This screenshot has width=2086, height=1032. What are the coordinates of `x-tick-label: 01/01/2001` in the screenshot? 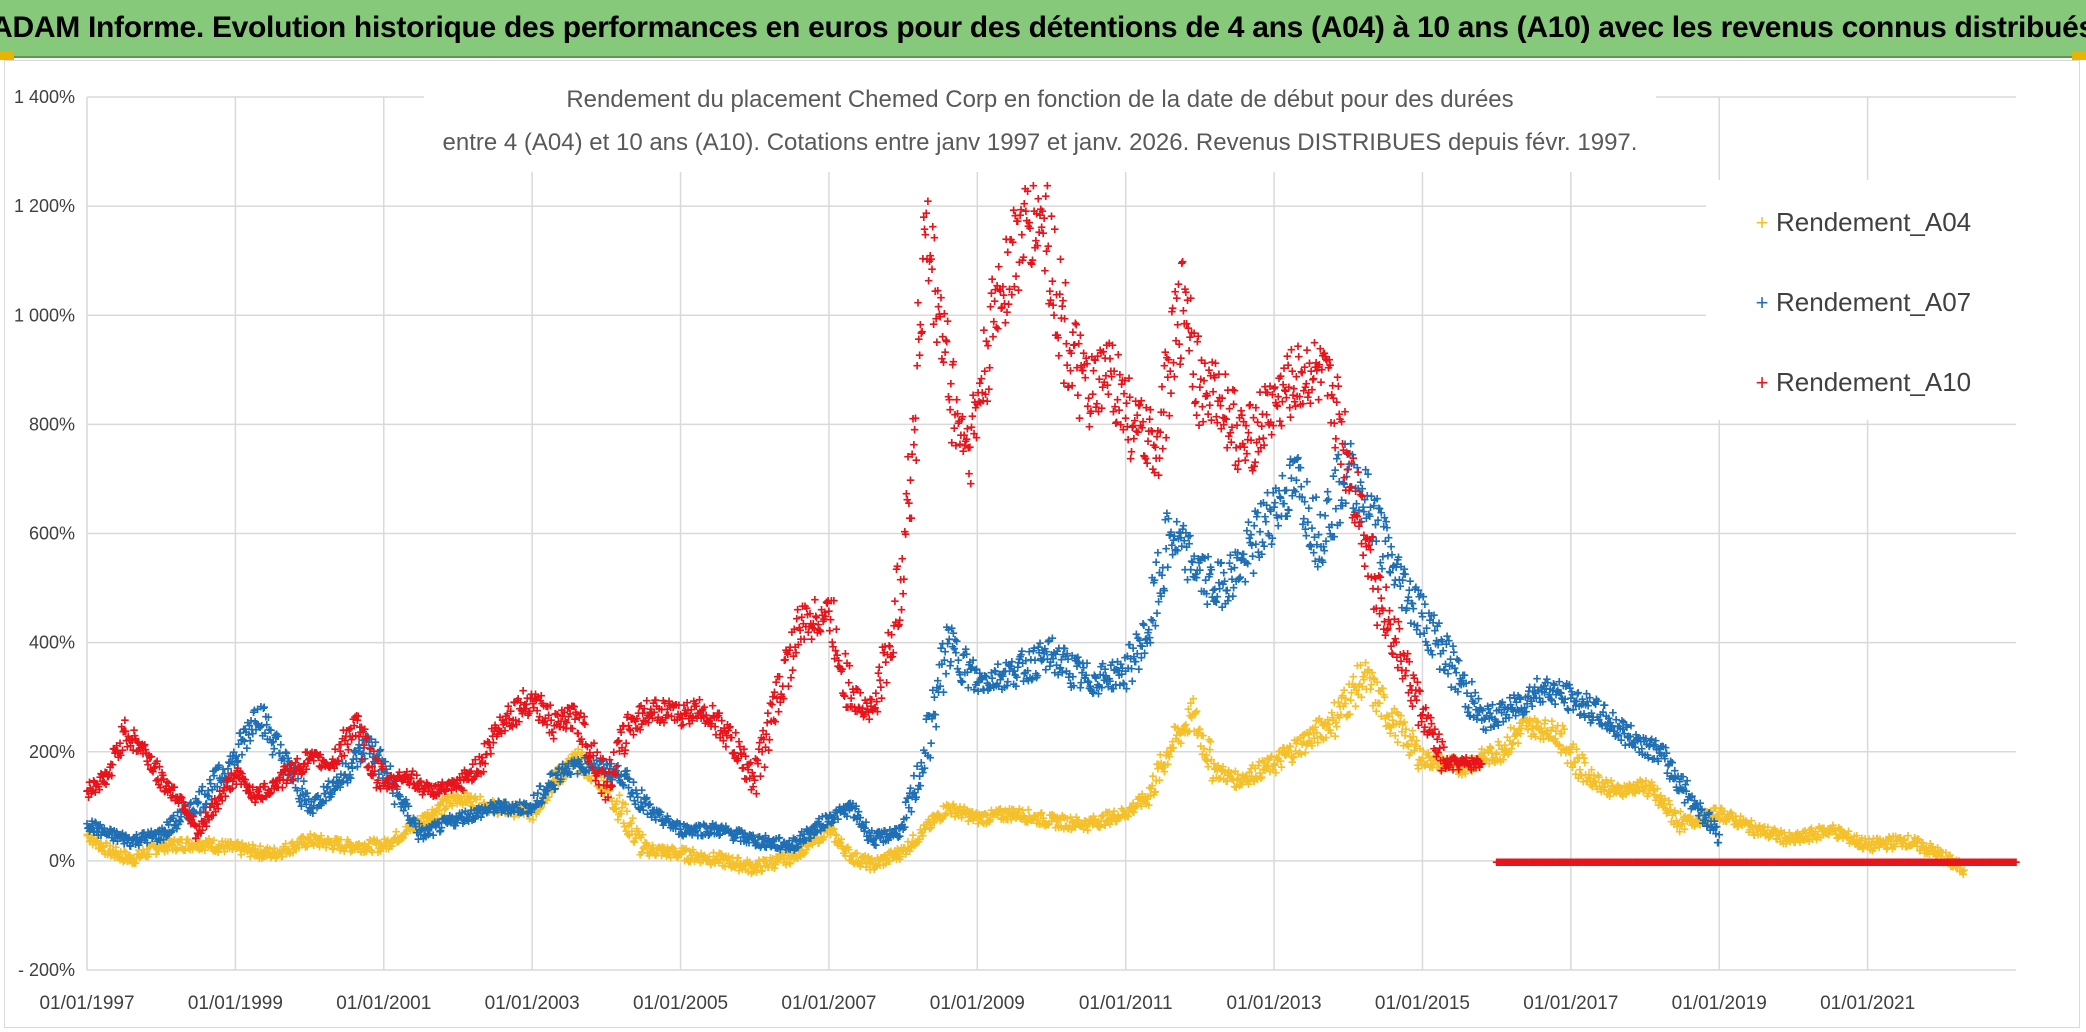 It's located at (383, 1003).